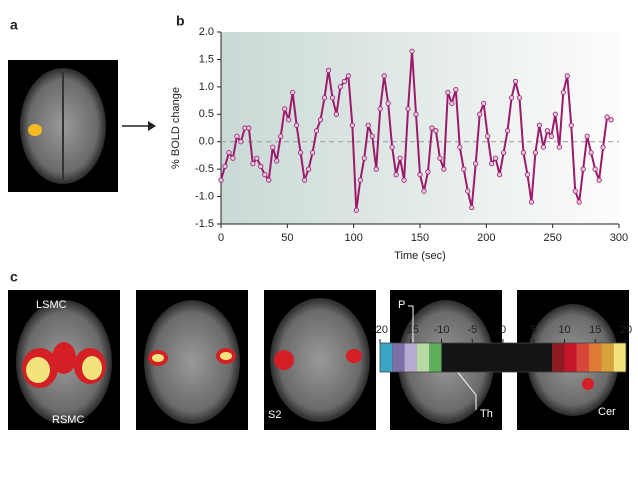 This screenshot has width=638, height=480. I want to click on y-tick-label: 2.0, so click(206, 32).